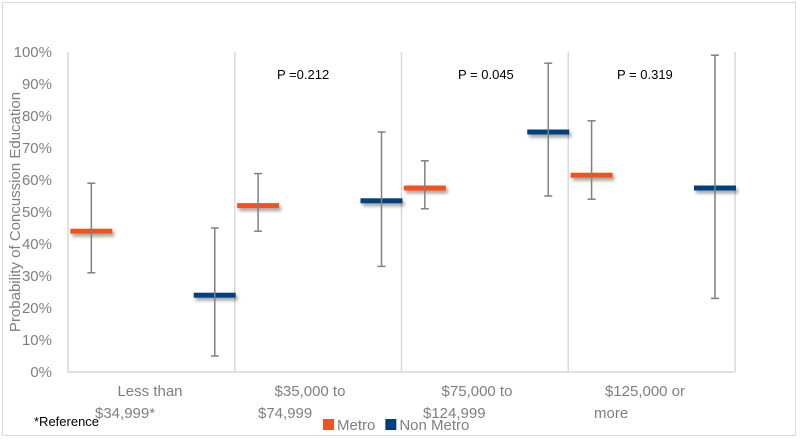 This screenshot has width=800, height=440. What do you see at coordinates (303, 74) in the screenshot?
I see `p-value-annotation: P =0.212` at bounding box center [303, 74].